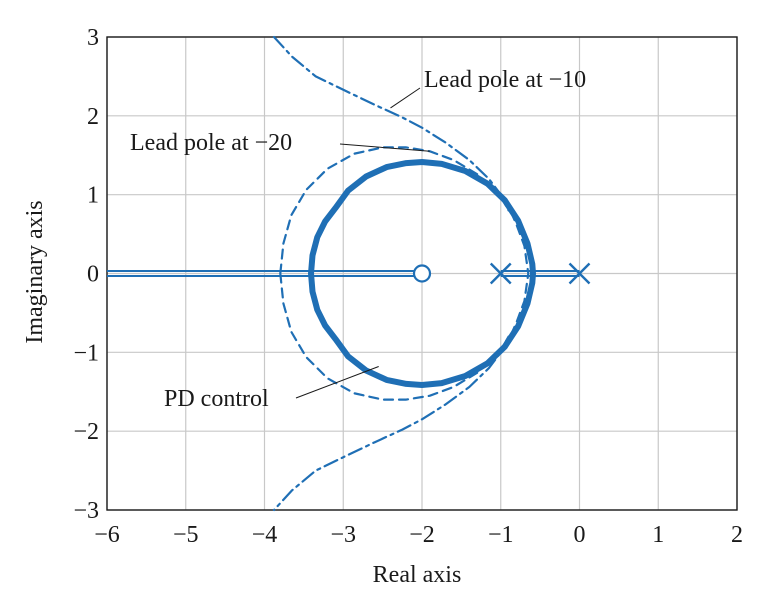  Describe the element at coordinates (658, 535) in the screenshot. I see `x-tick-label: 1` at that location.